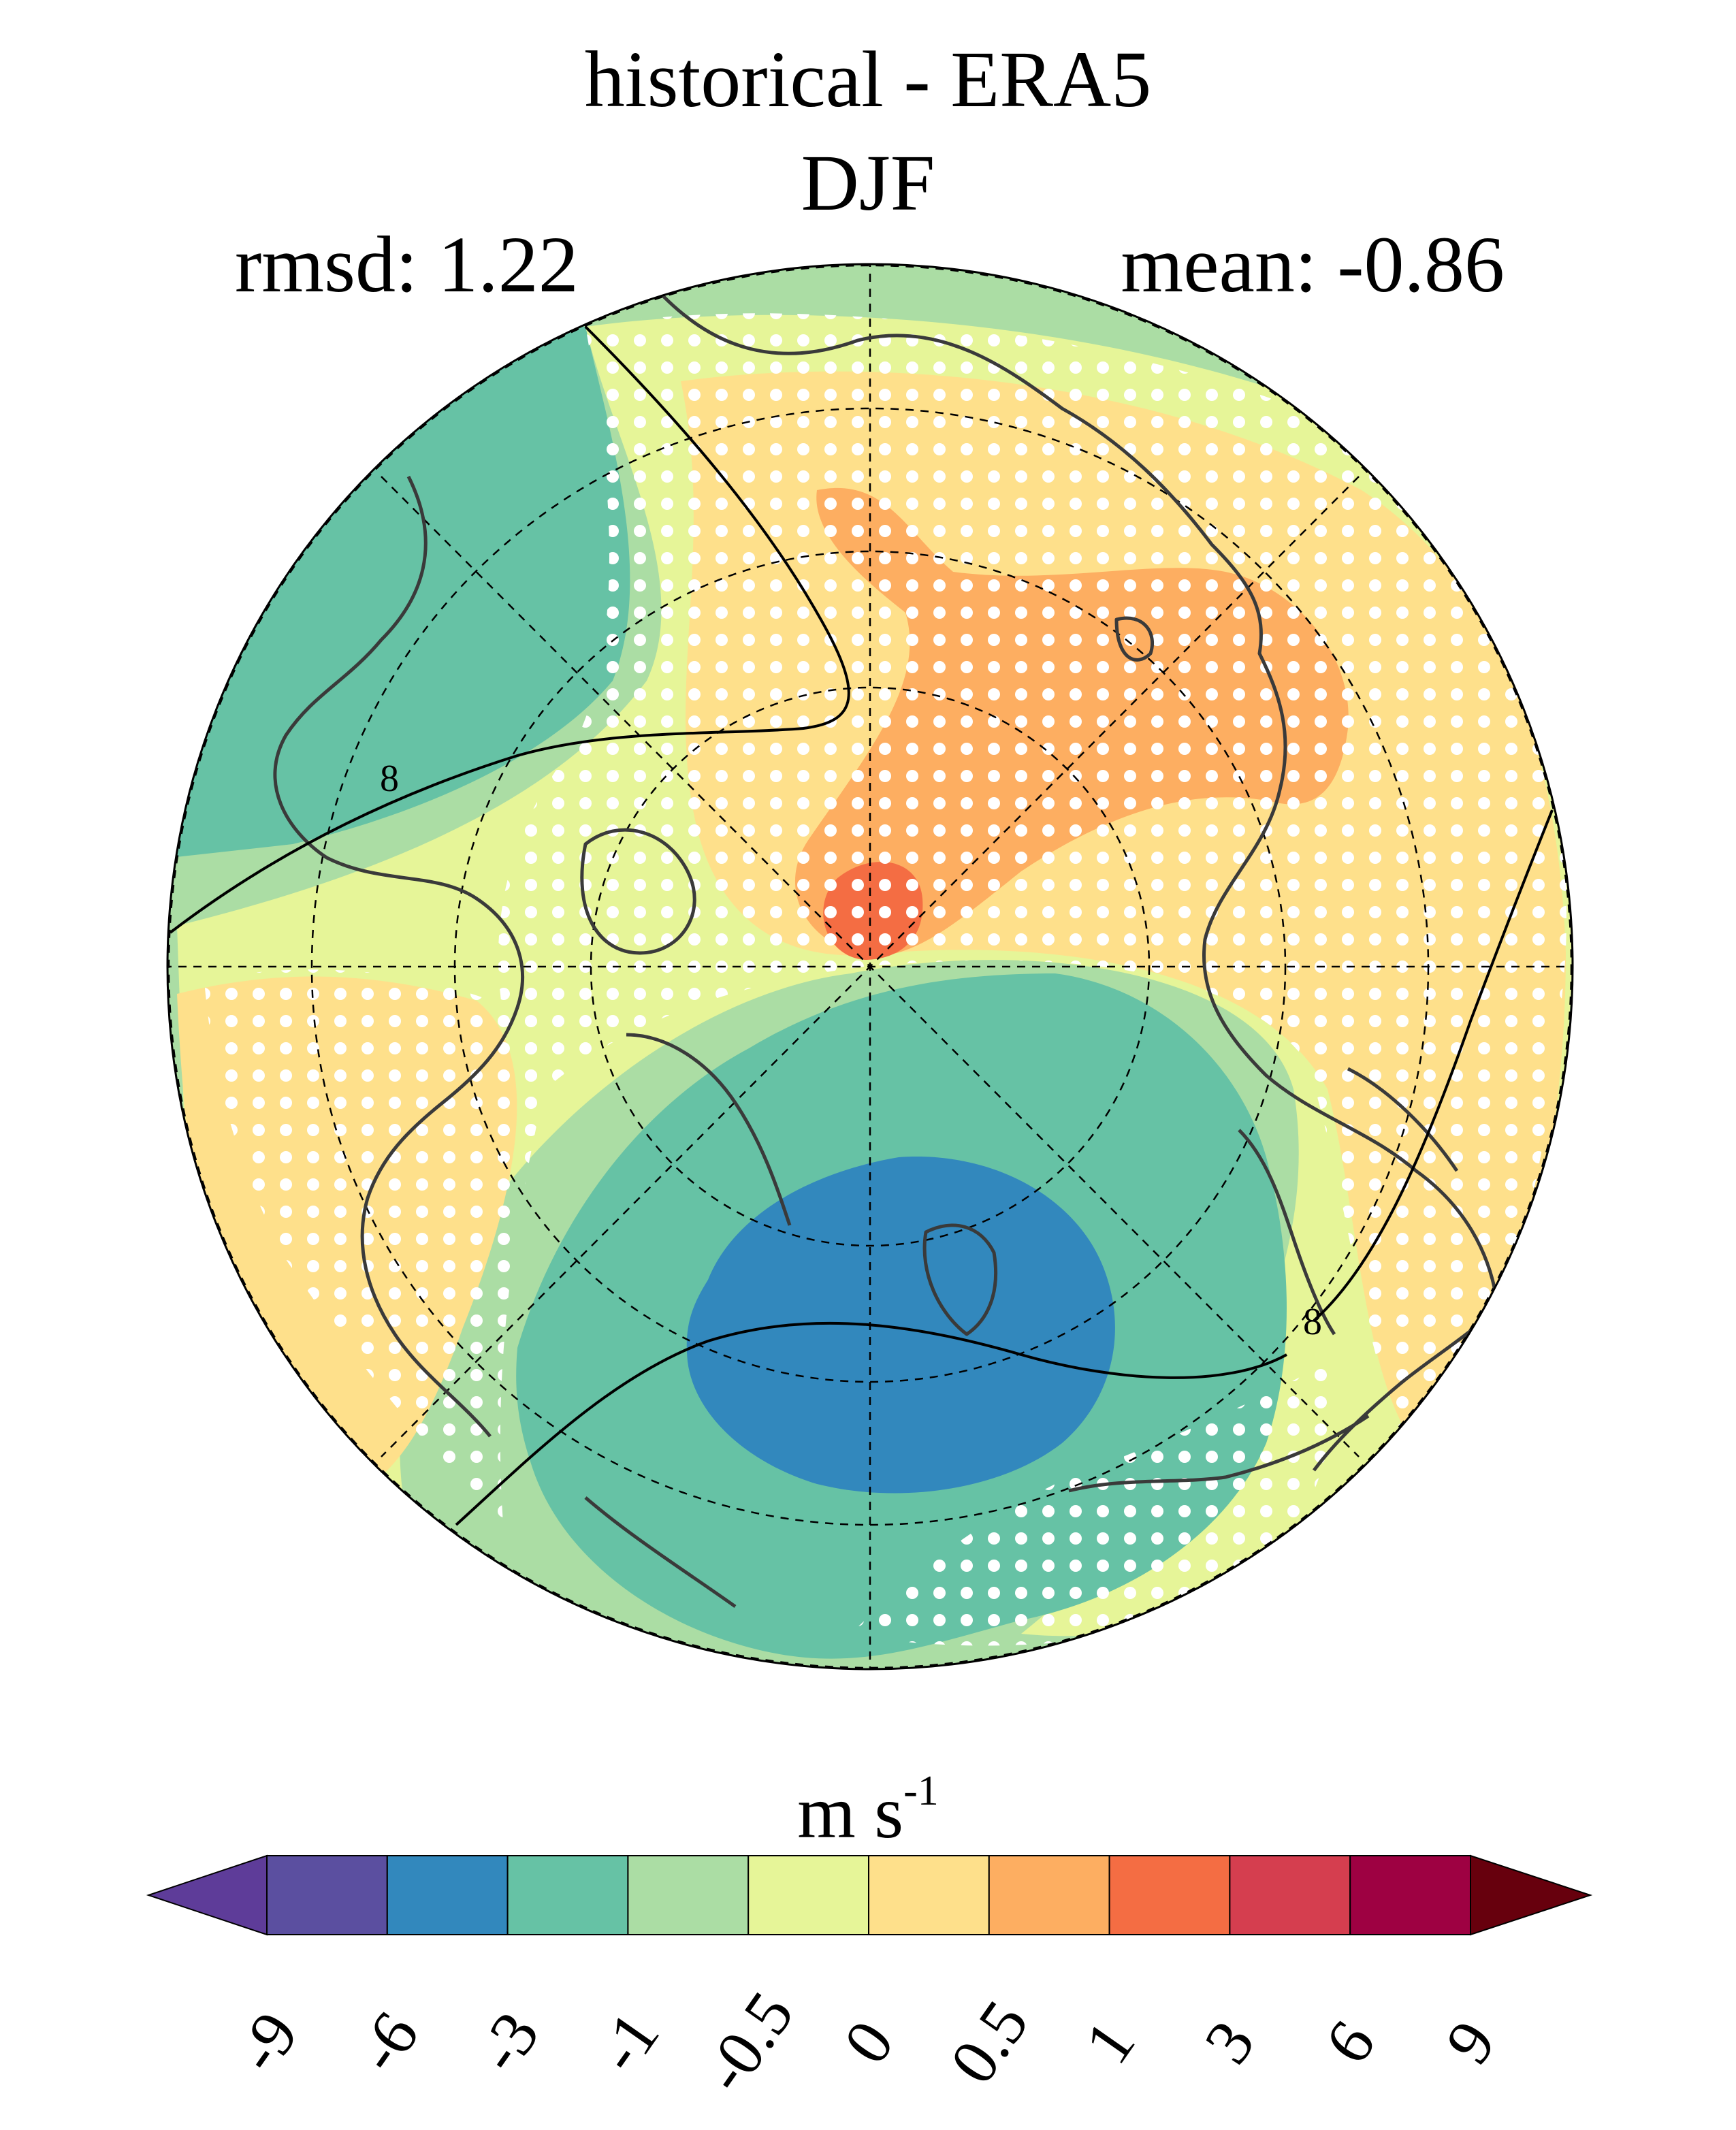 The image size is (1736, 2130). What do you see at coordinates (407, 264) in the screenshot?
I see `rmsd-label: rmsd: 1.22` at bounding box center [407, 264].